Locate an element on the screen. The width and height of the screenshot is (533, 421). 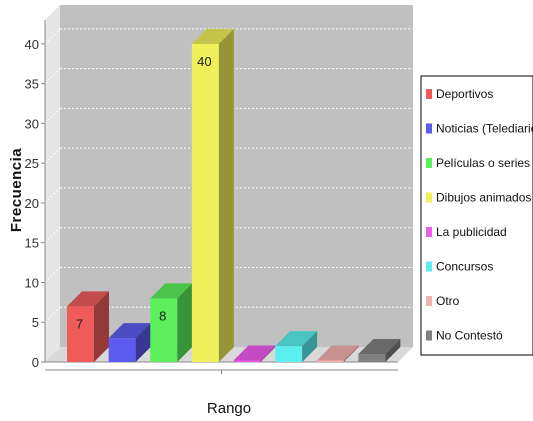
y-tick-label: 15 is located at coordinates (32, 243).